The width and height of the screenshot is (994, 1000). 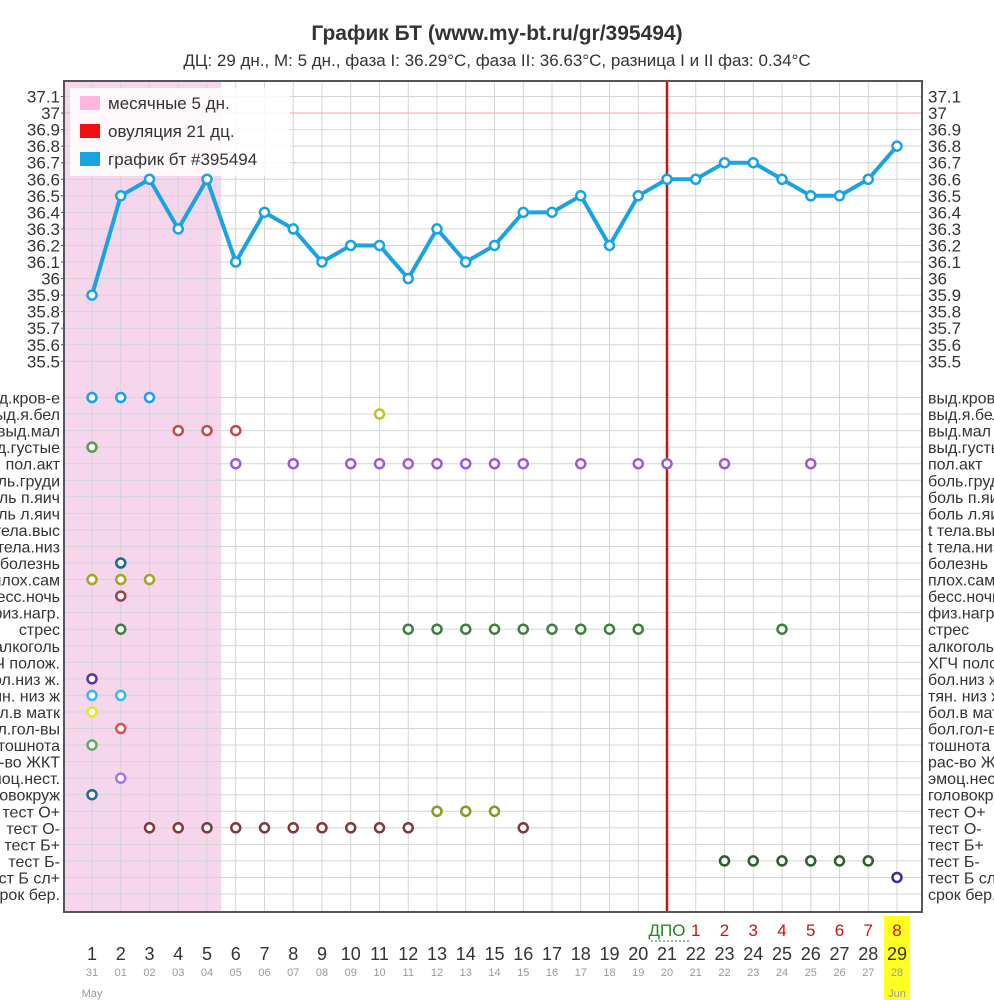 I want to click on symptom-label-right: тест О-, so click(x=955, y=829).